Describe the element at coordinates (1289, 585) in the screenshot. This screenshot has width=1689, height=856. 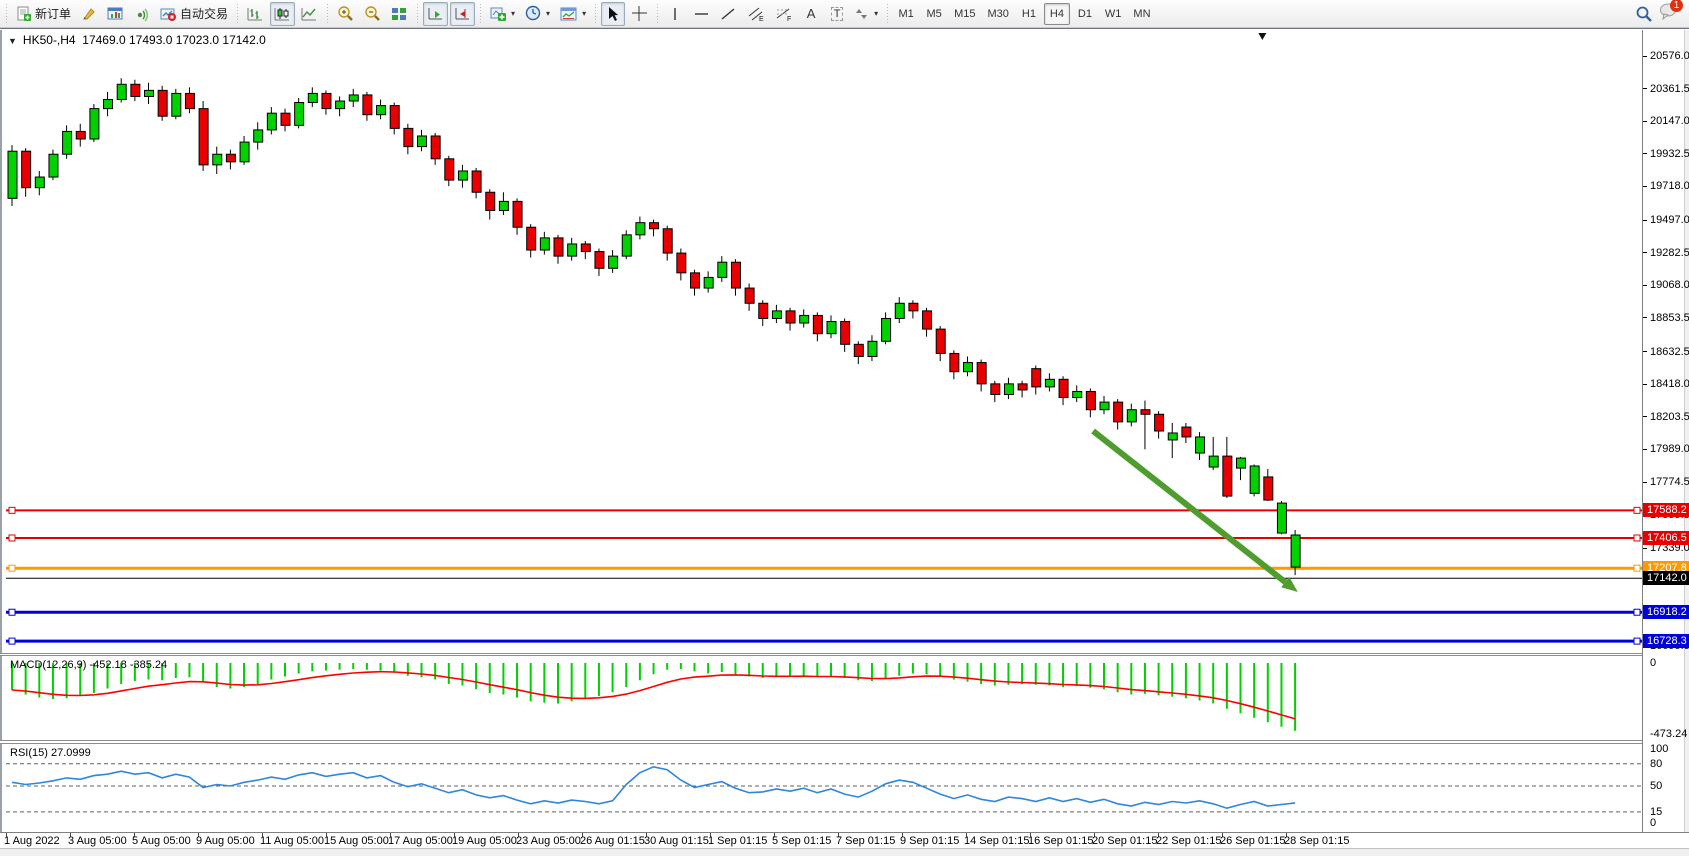
I see `trend-arrow-head` at that location.